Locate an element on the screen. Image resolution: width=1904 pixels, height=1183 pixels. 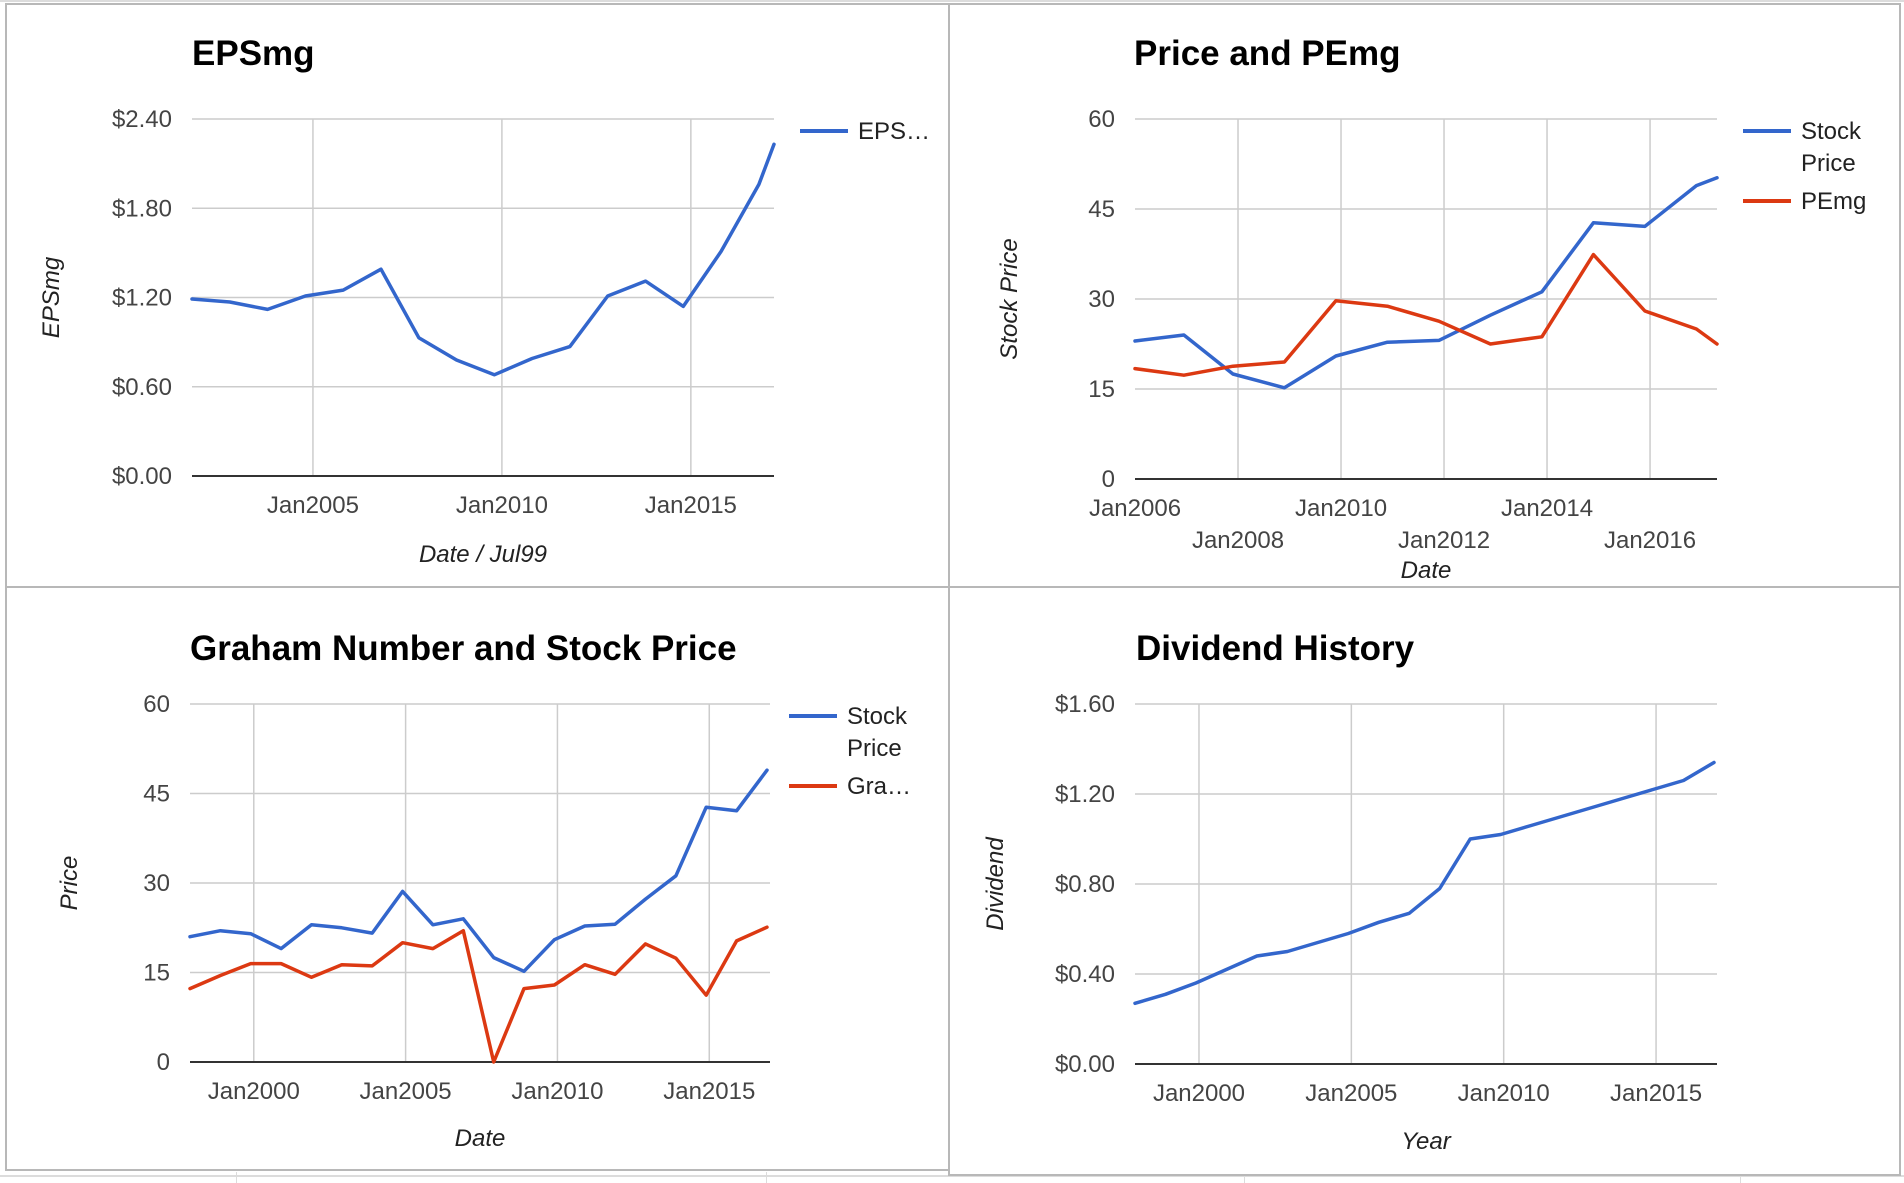
x-axis-title: Year is located at coordinates (1426, 1141).